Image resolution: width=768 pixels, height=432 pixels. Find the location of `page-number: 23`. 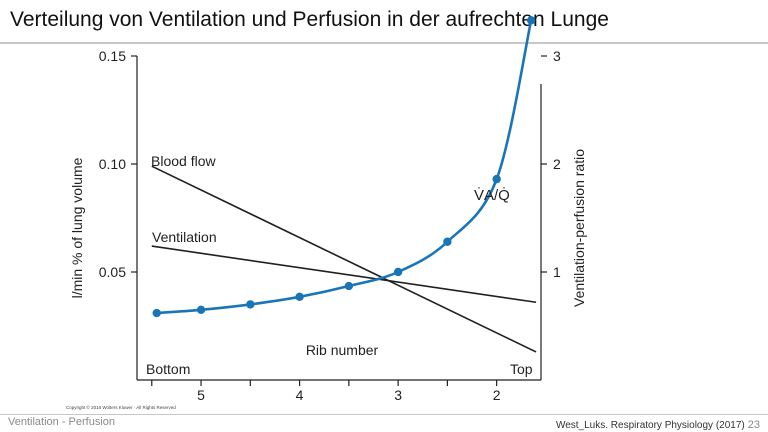

page-number: 23 is located at coordinates (753, 425).